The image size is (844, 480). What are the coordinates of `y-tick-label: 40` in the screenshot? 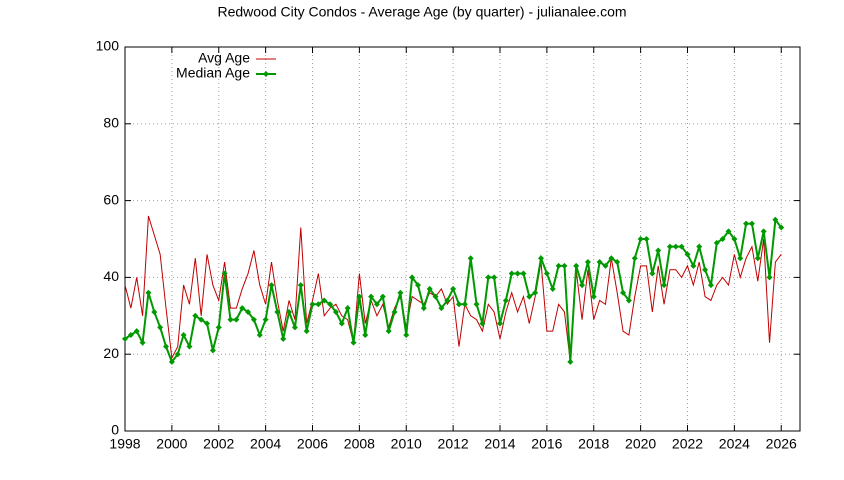 It's located at (111, 276).